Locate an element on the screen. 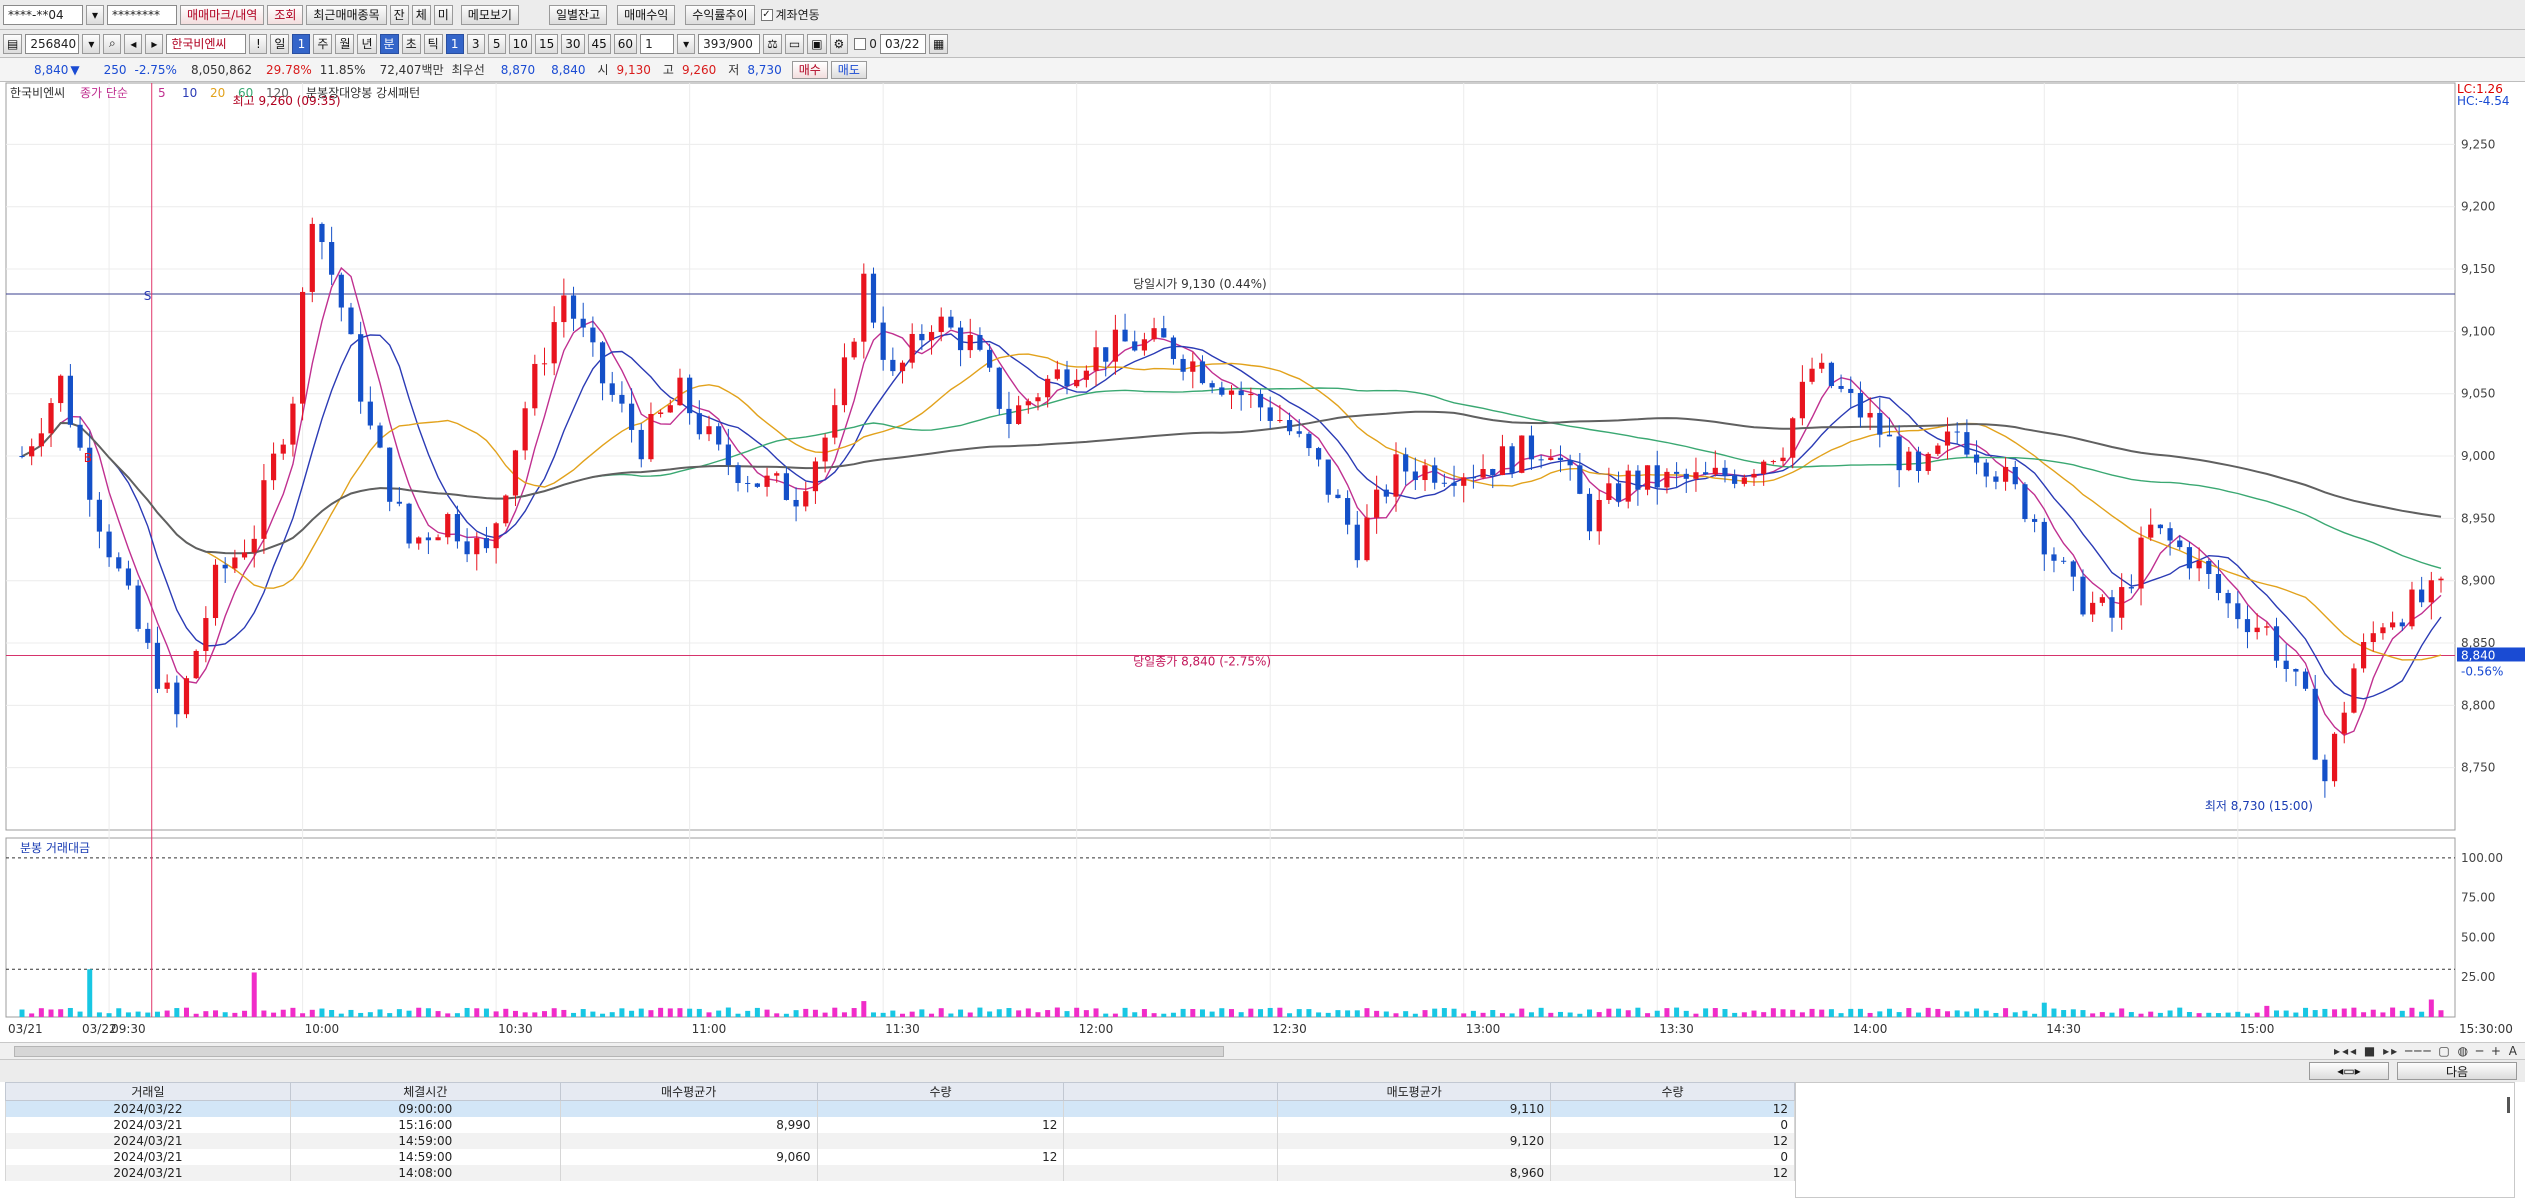 This screenshot has width=2525, height=1200. interval-15-button: 15 is located at coordinates (546, 43).